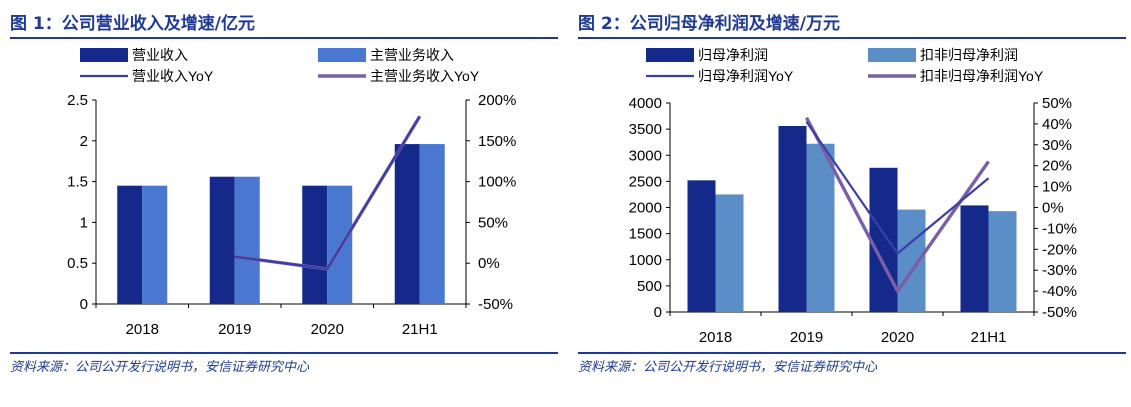 The image size is (1131, 407). What do you see at coordinates (1059, 249) in the screenshot?
I see `right-tick-label: -20%` at bounding box center [1059, 249].